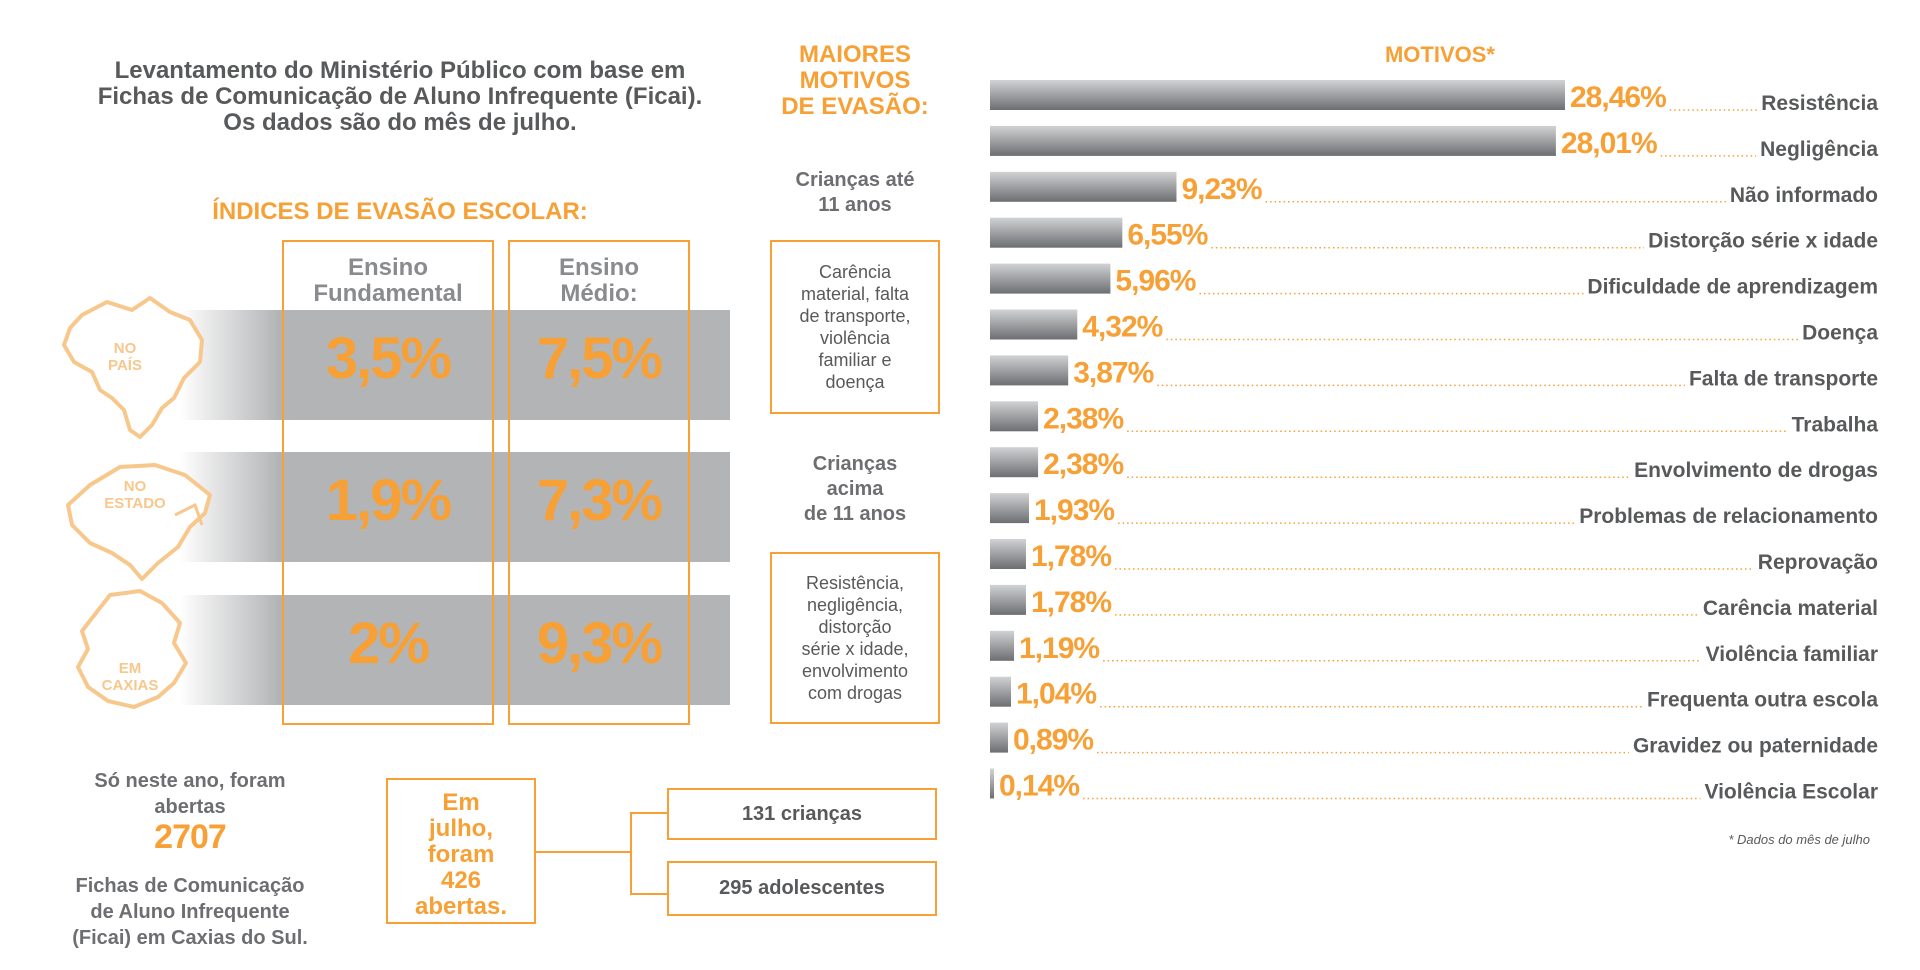  Describe the element at coordinates (855, 272) in the screenshot. I see `reason-line: Carência` at that location.